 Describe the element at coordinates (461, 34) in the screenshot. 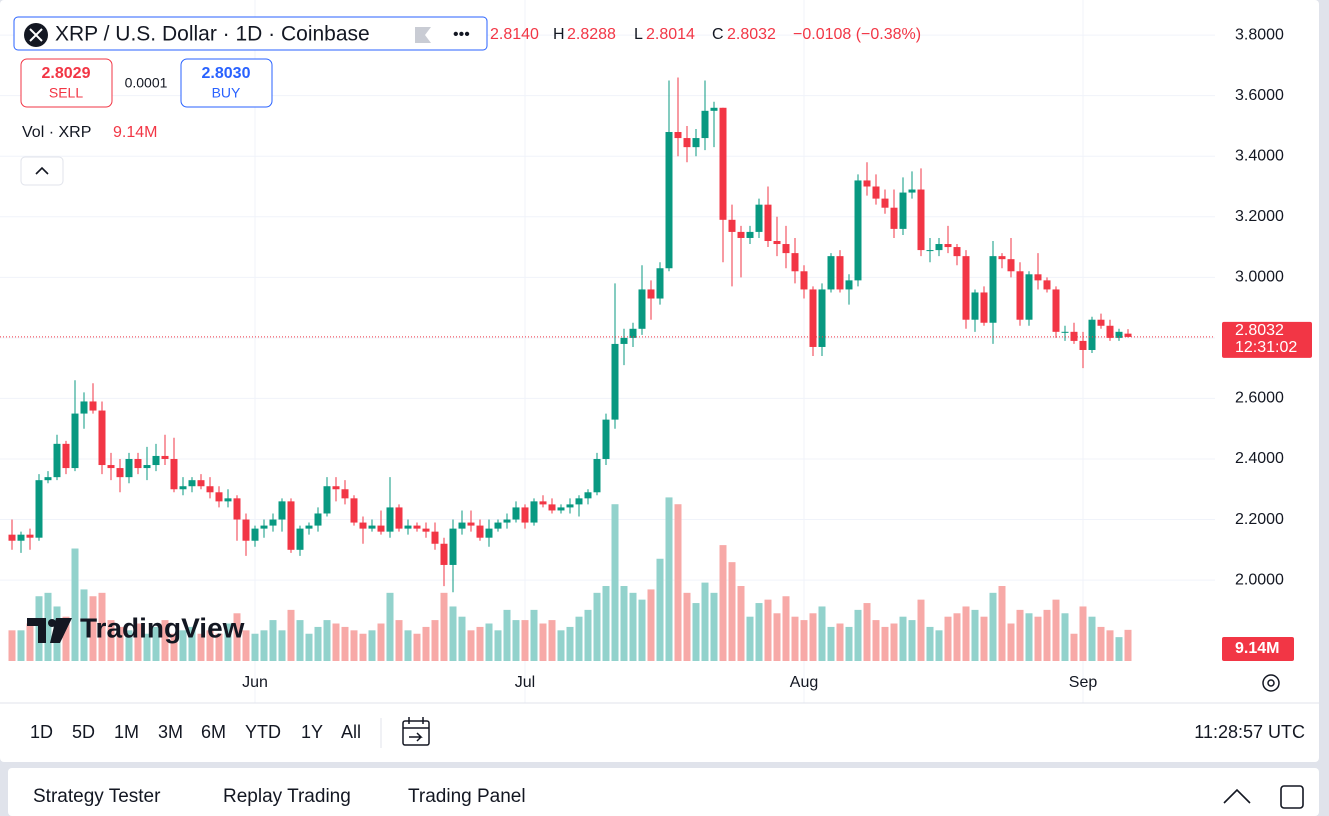

I see `more-icon: •••` at that location.